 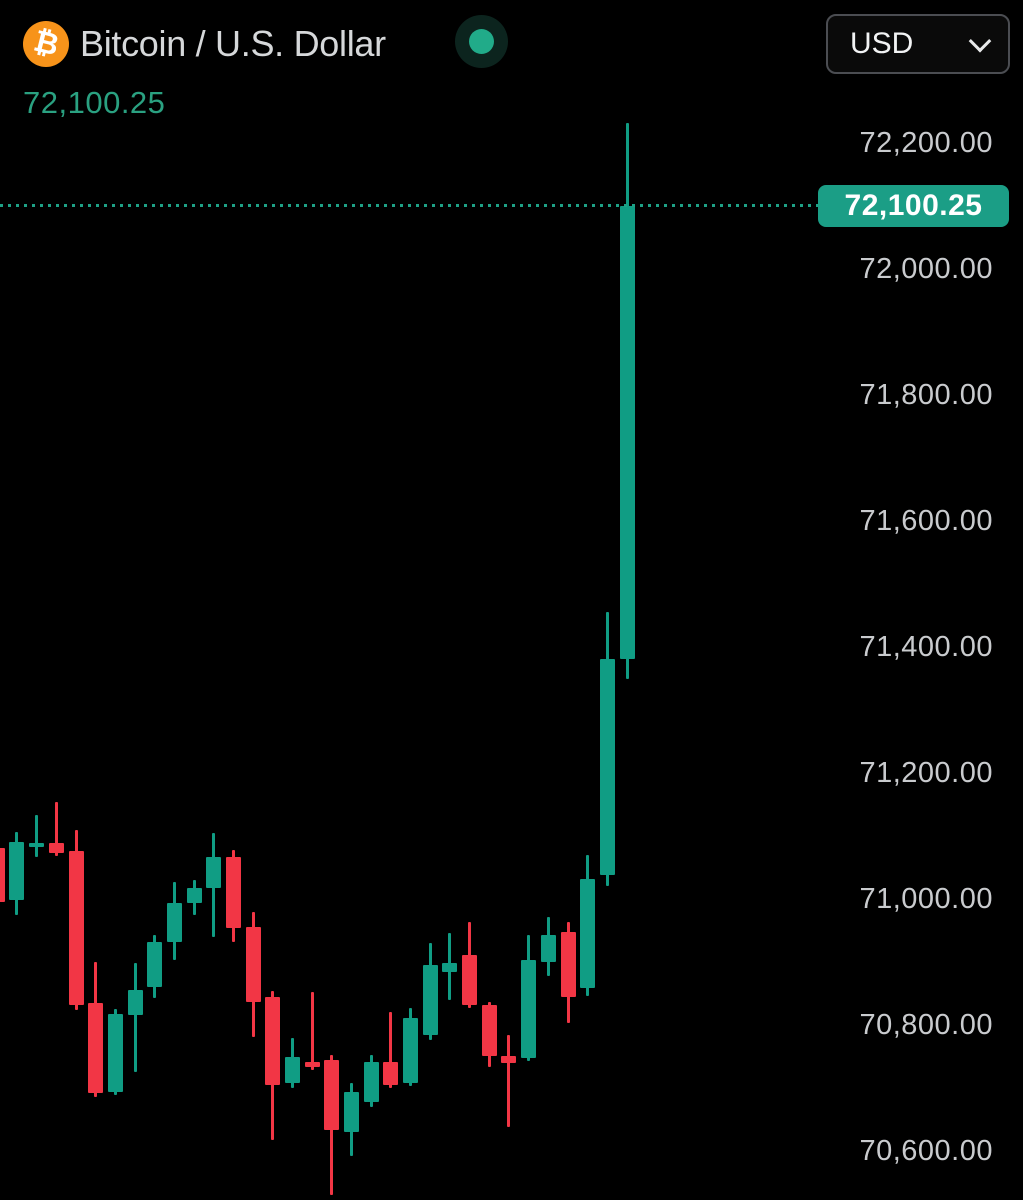 I want to click on price-tick-label: 71,800.00, so click(x=926, y=394).